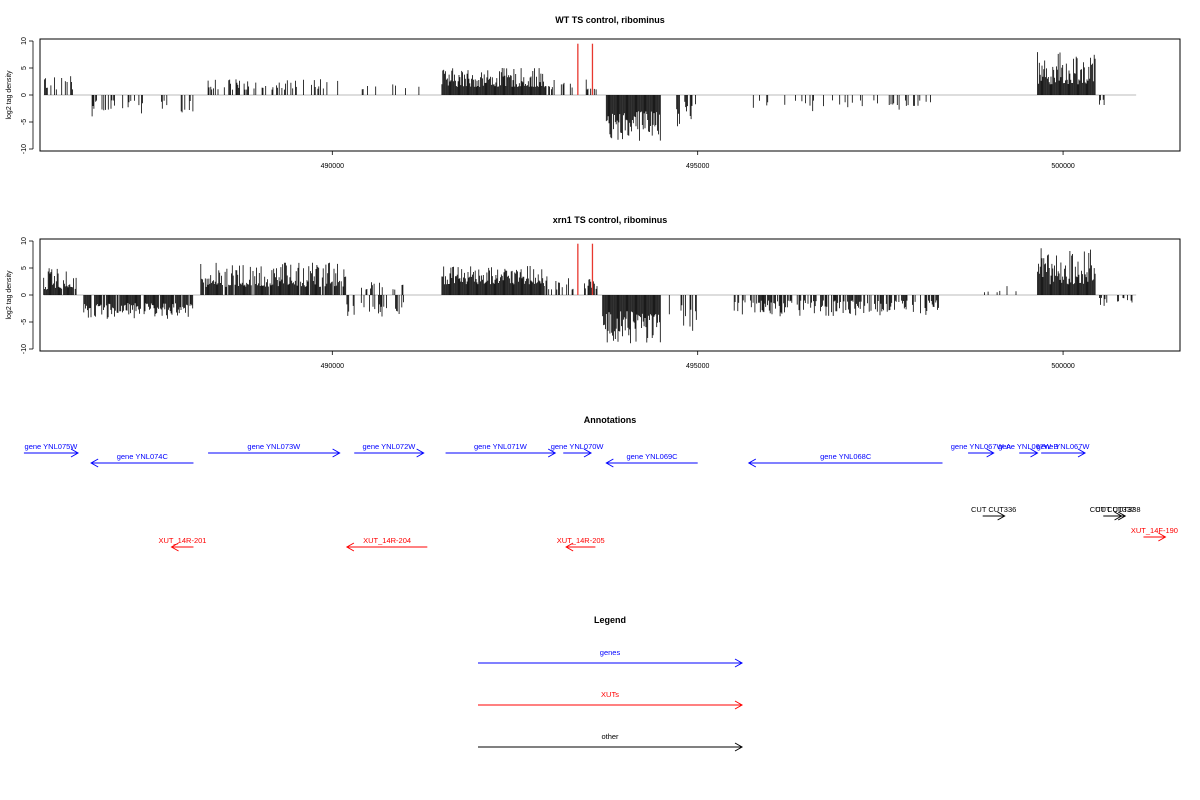 The height and width of the screenshot is (800, 1200). I want to click on feature-label: gene YNL073W, so click(274, 446).